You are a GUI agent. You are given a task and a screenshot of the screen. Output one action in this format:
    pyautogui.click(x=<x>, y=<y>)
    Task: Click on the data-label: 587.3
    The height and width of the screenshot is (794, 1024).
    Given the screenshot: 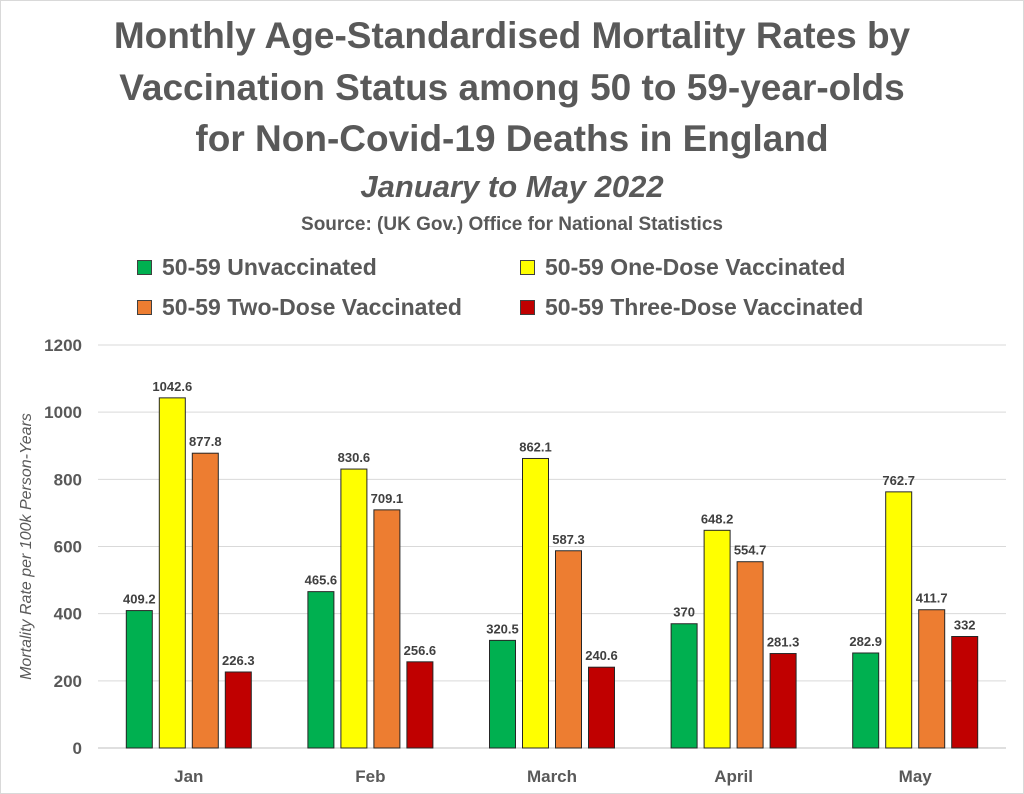 What is the action you would take?
    pyautogui.click(x=568, y=539)
    